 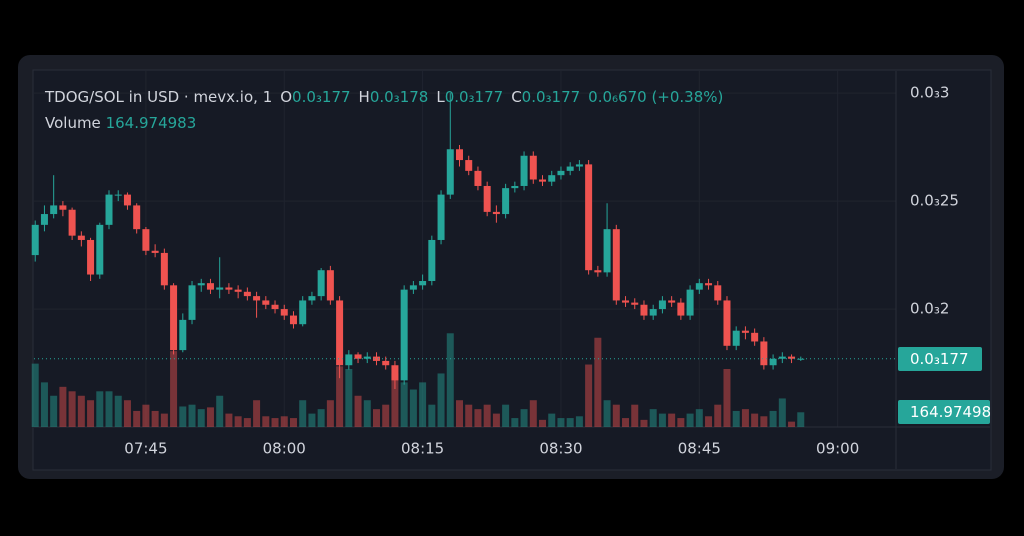 I want to click on volume-value: 164.974983, so click(x=151, y=123).